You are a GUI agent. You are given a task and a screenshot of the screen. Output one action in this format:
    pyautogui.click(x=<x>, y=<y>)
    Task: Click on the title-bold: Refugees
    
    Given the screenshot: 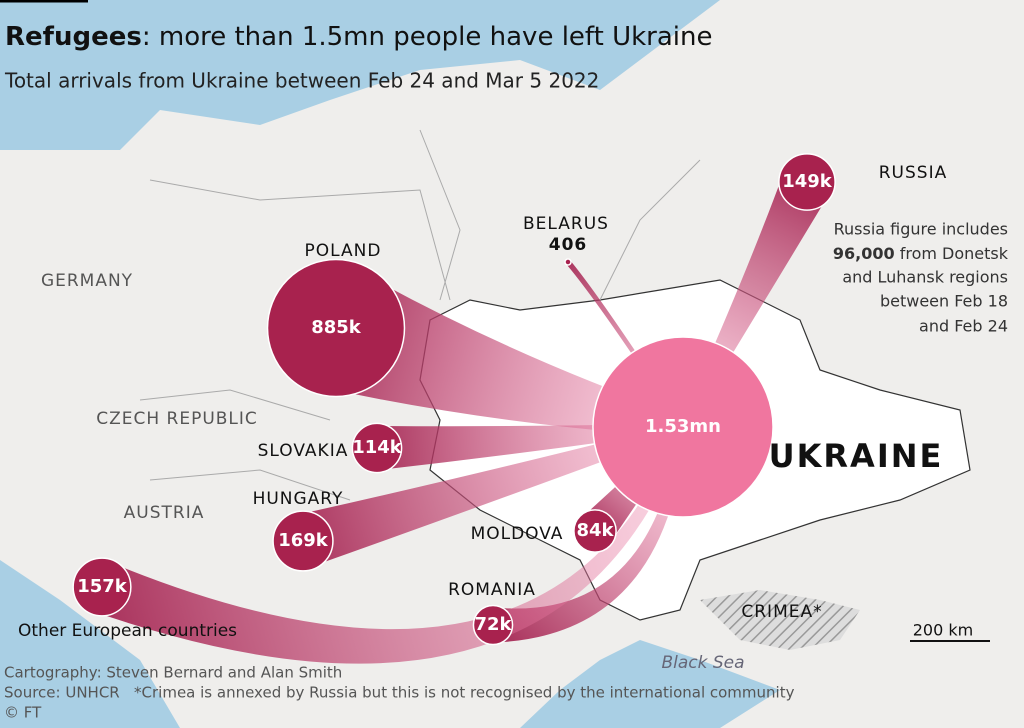 What is the action you would take?
    pyautogui.click(x=73, y=37)
    